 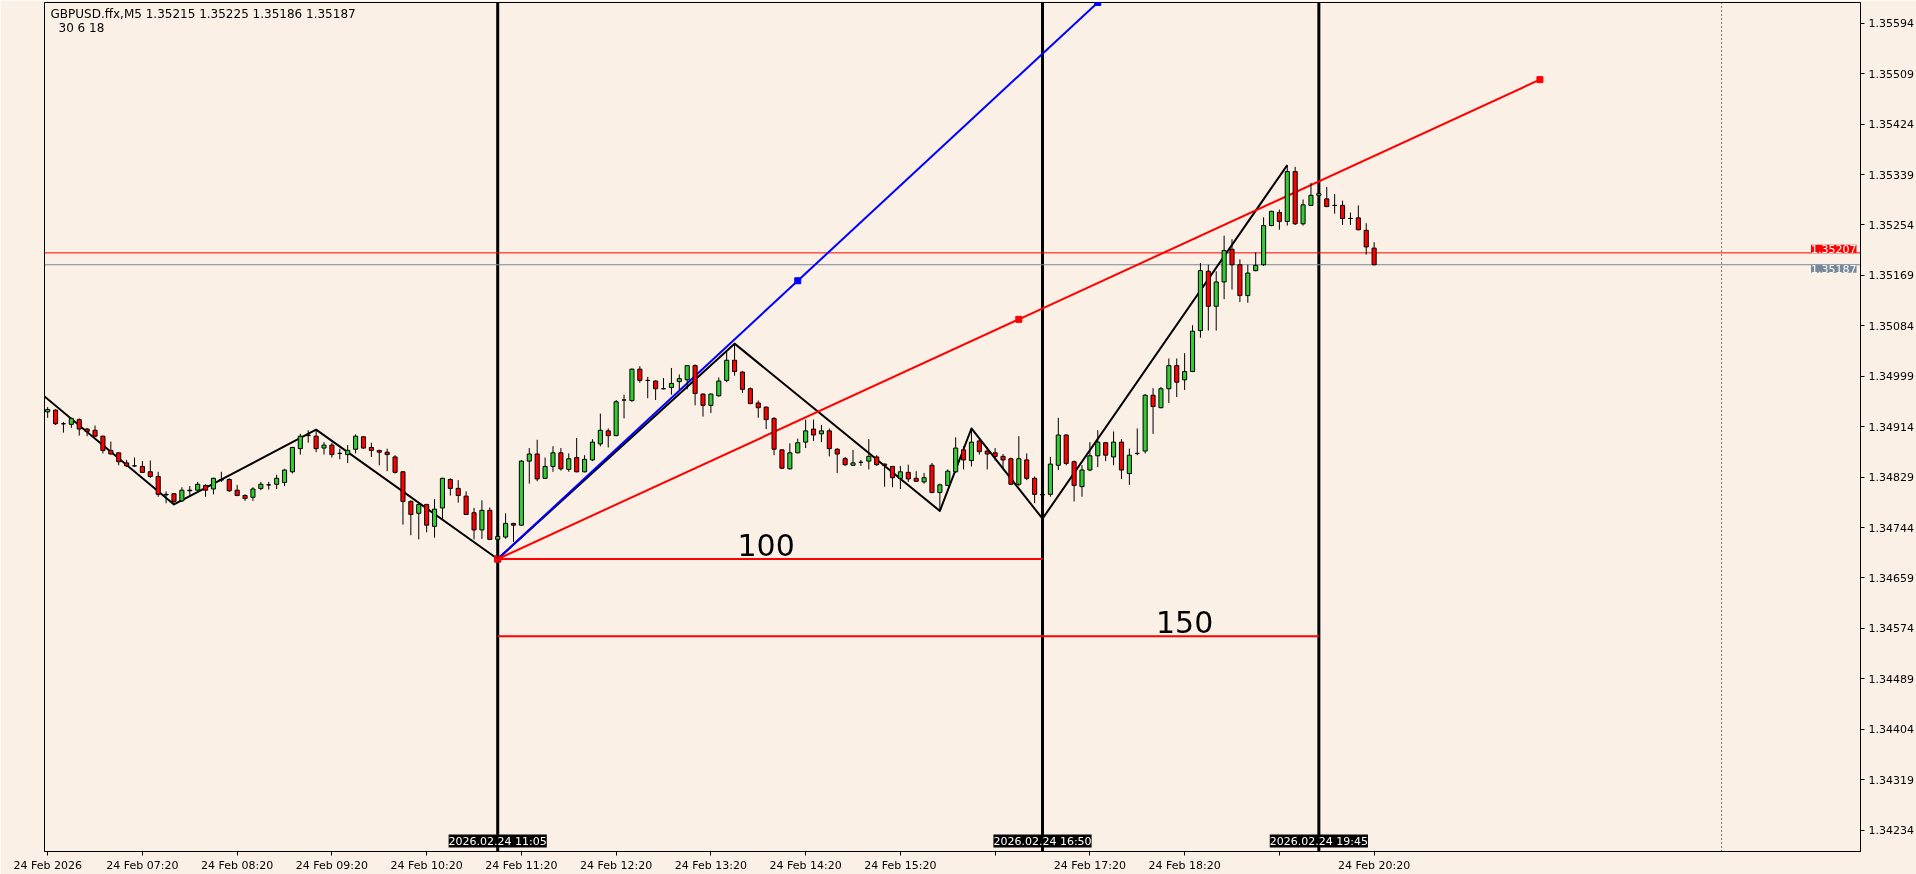 What do you see at coordinates (616, 865) in the screenshot?
I see `x-tick-label: 24 Feb 12:20` at bounding box center [616, 865].